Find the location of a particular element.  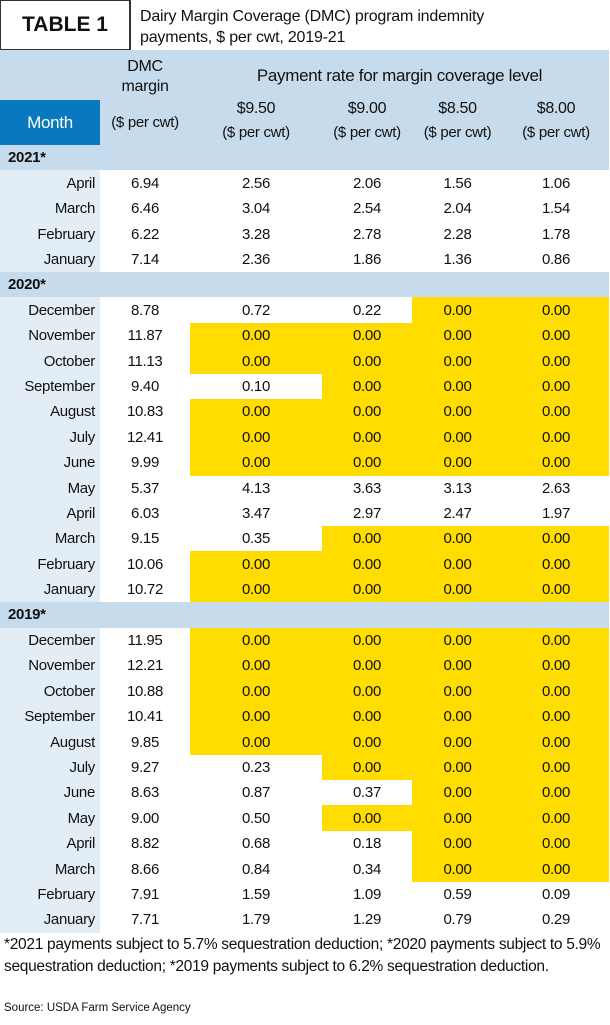

value-cell: 7.91 is located at coordinates (145, 895).